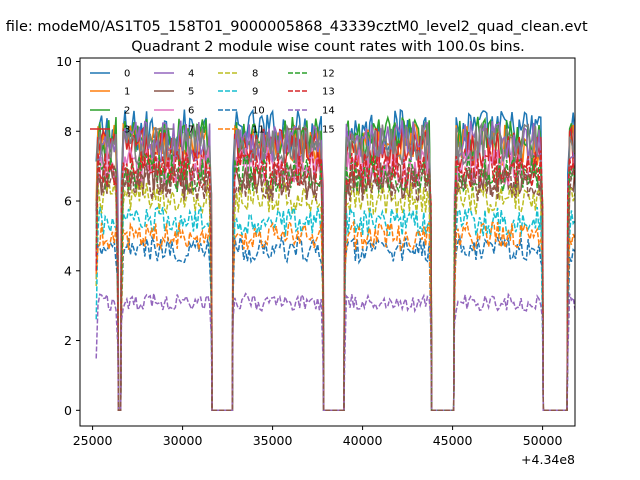 This screenshot has width=640, height=480. What do you see at coordinates (318, 437) in the screenshot?
I see `x-axis: 25000 30000 35000 40000 45000 50000` at bounding box center [318, 437].